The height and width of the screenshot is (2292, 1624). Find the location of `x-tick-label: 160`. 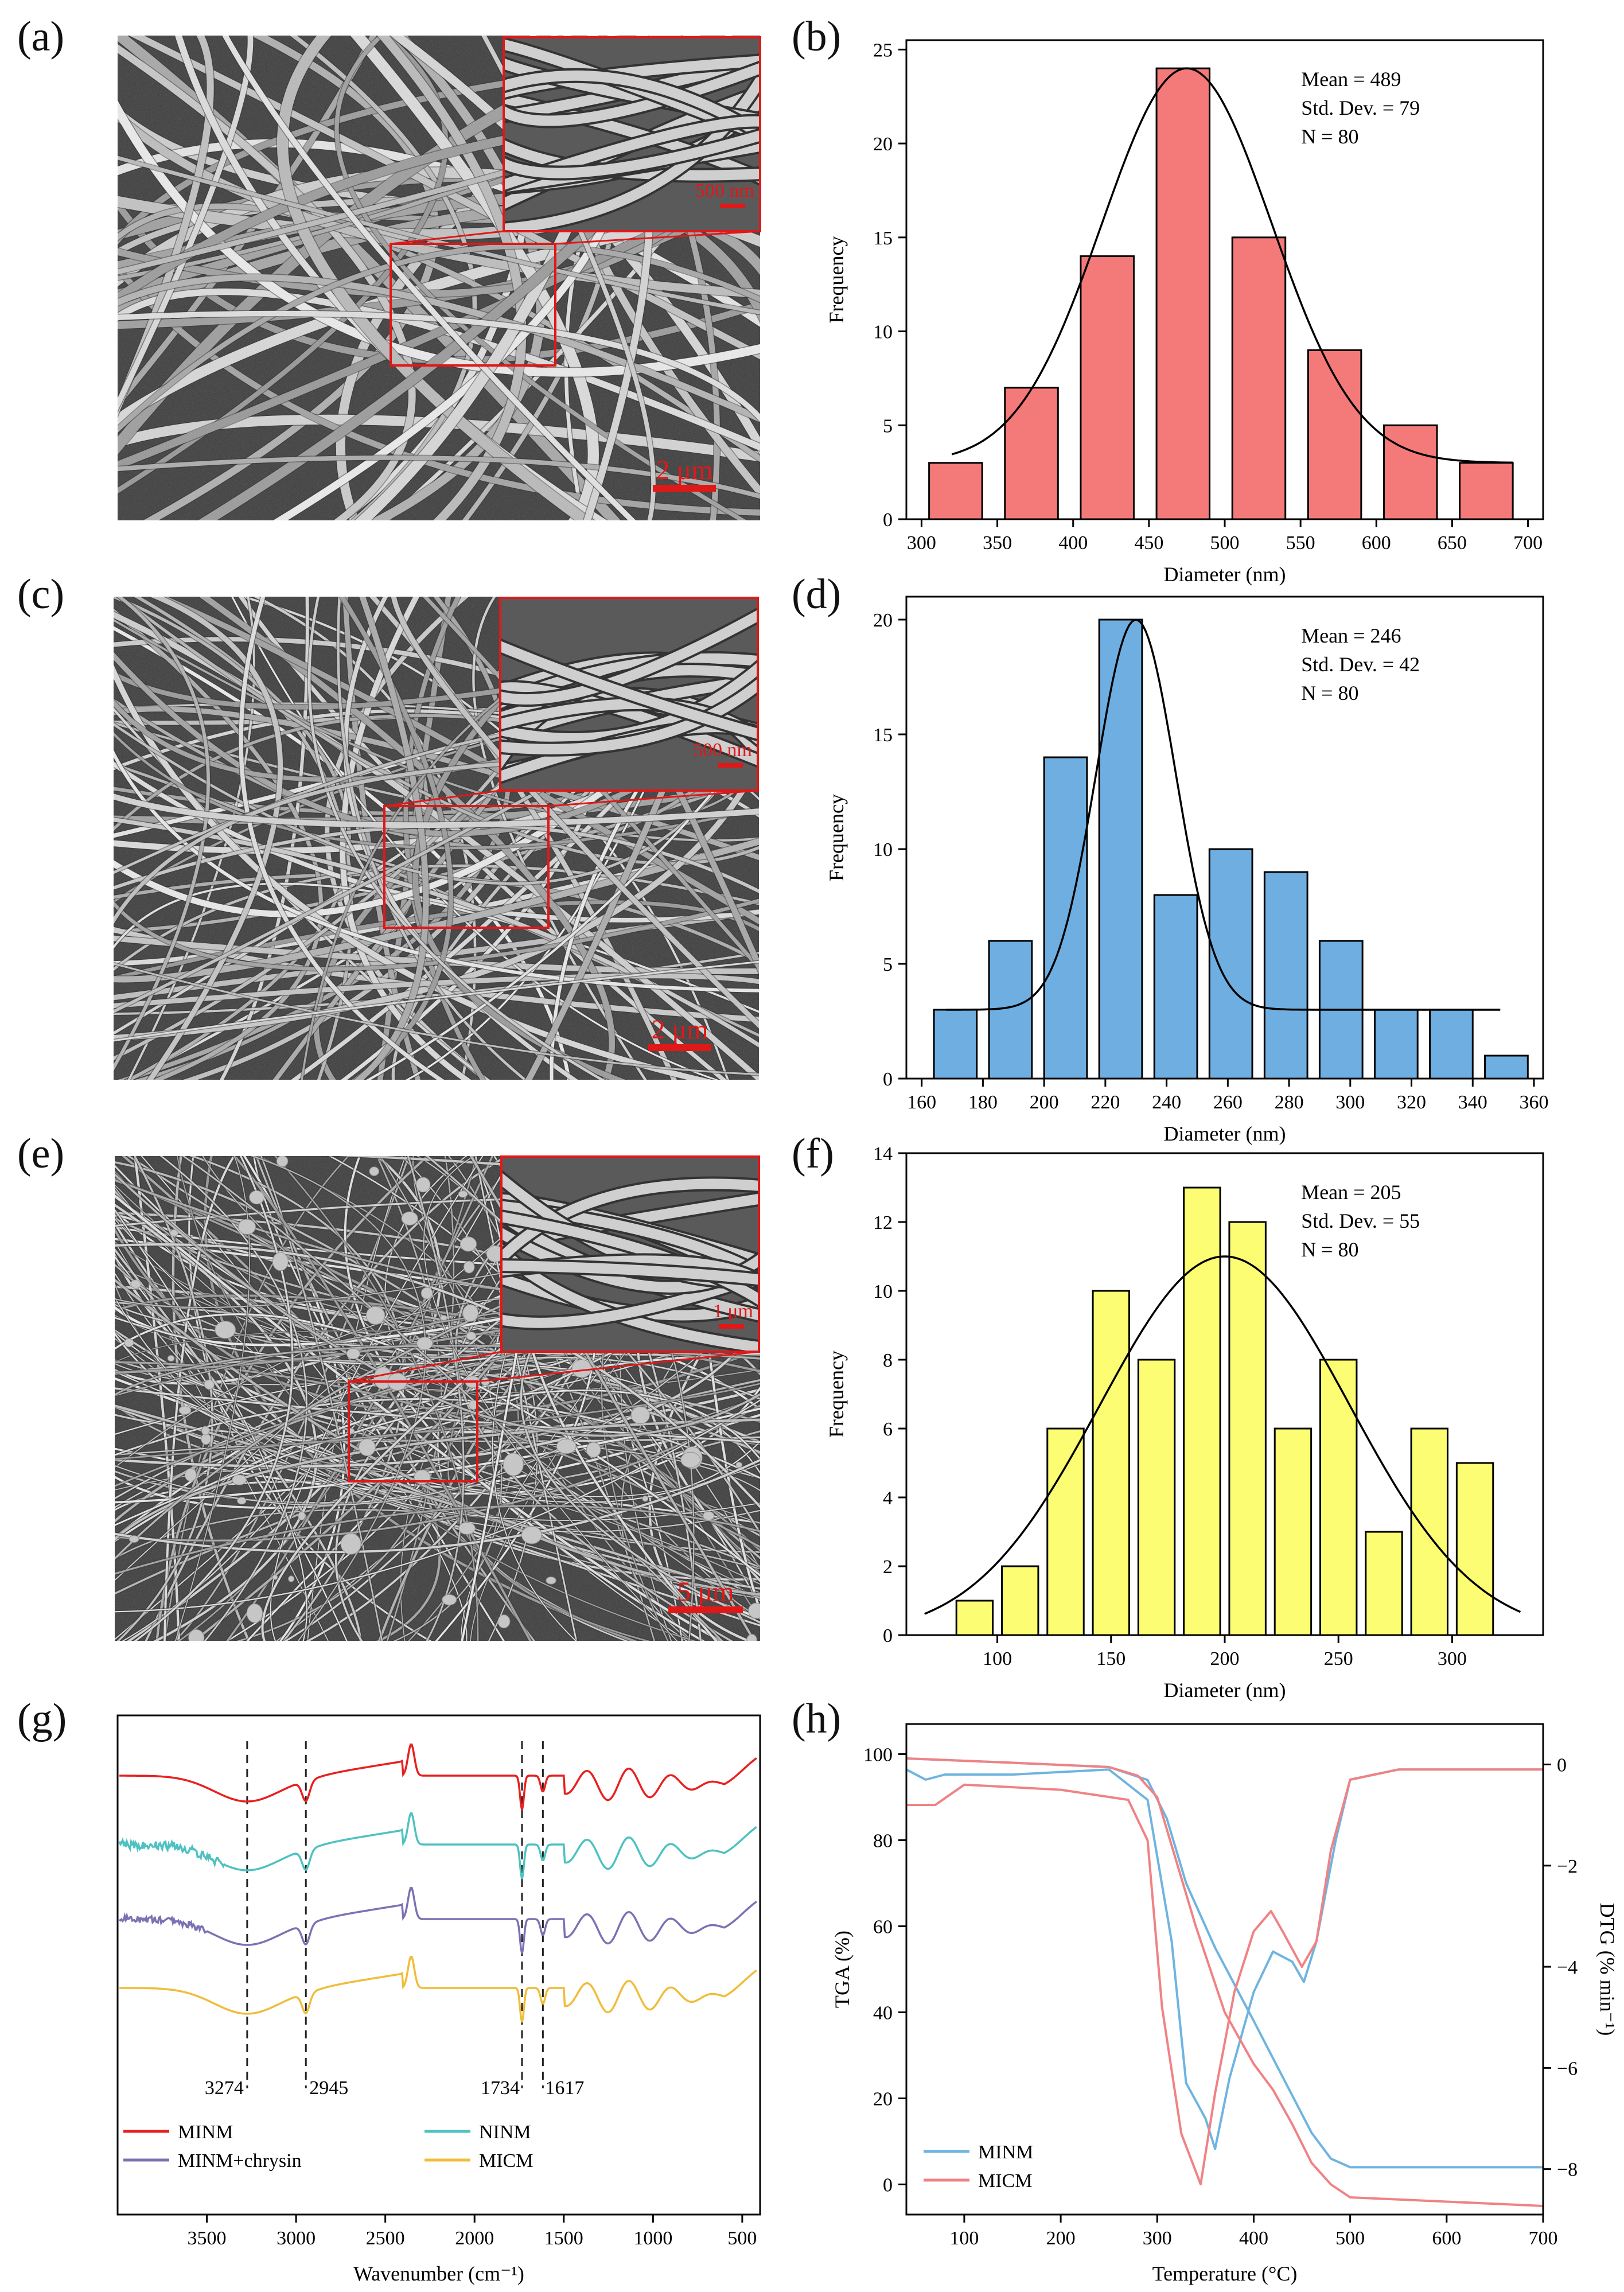

x-tick-label: 160 is located at coordinates (921, 1102).